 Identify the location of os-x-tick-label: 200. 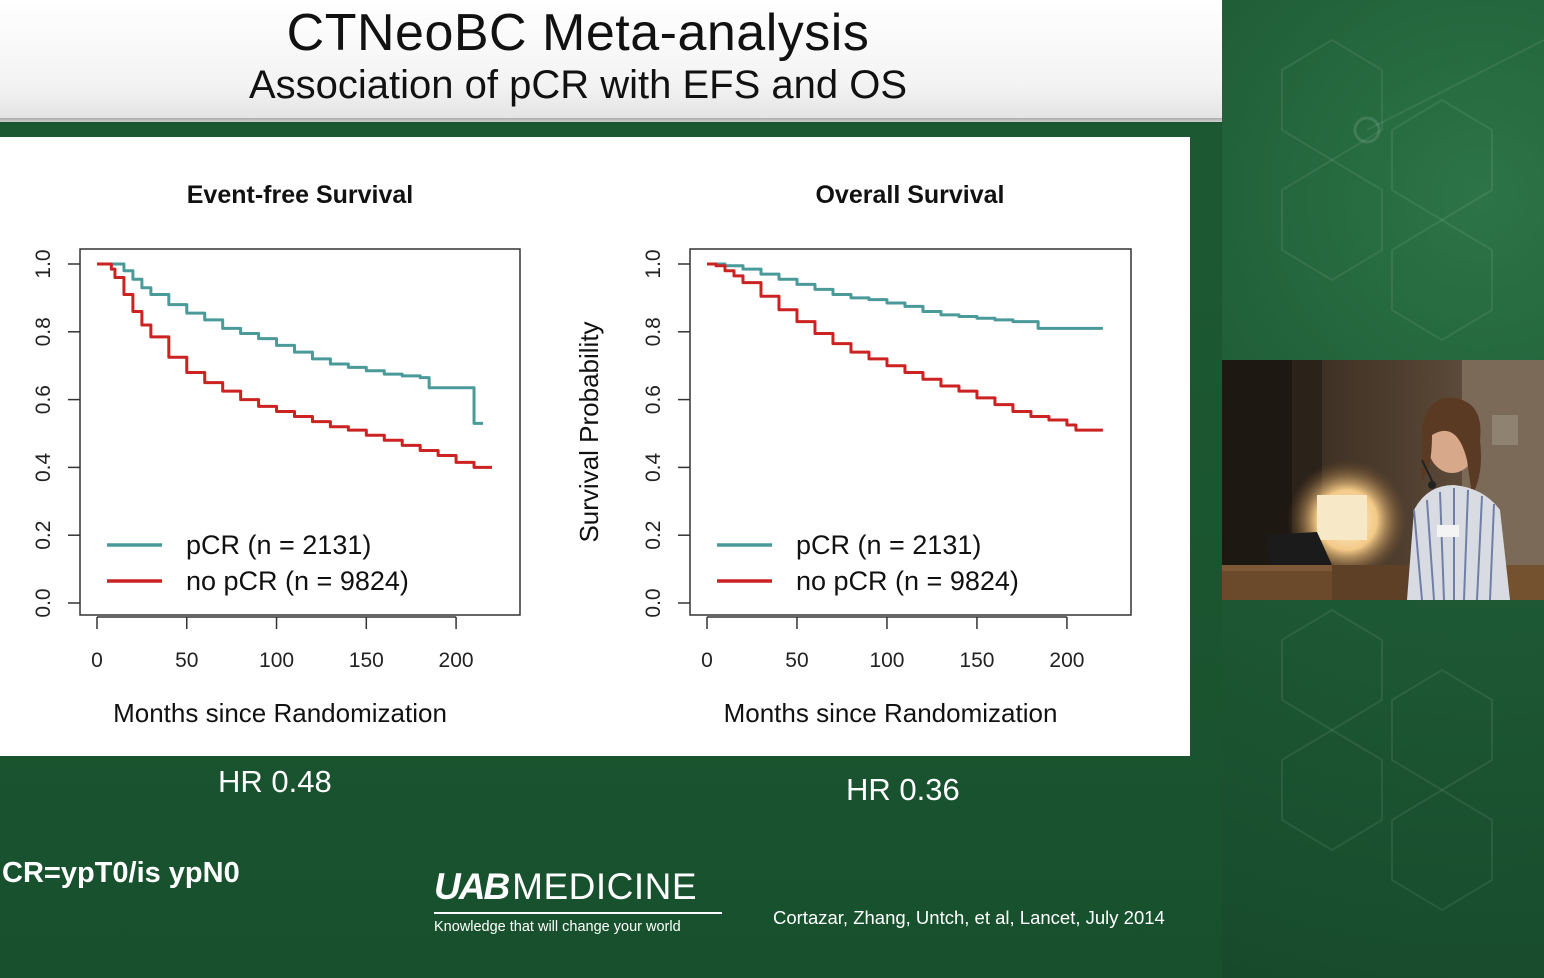
(1066, 660).